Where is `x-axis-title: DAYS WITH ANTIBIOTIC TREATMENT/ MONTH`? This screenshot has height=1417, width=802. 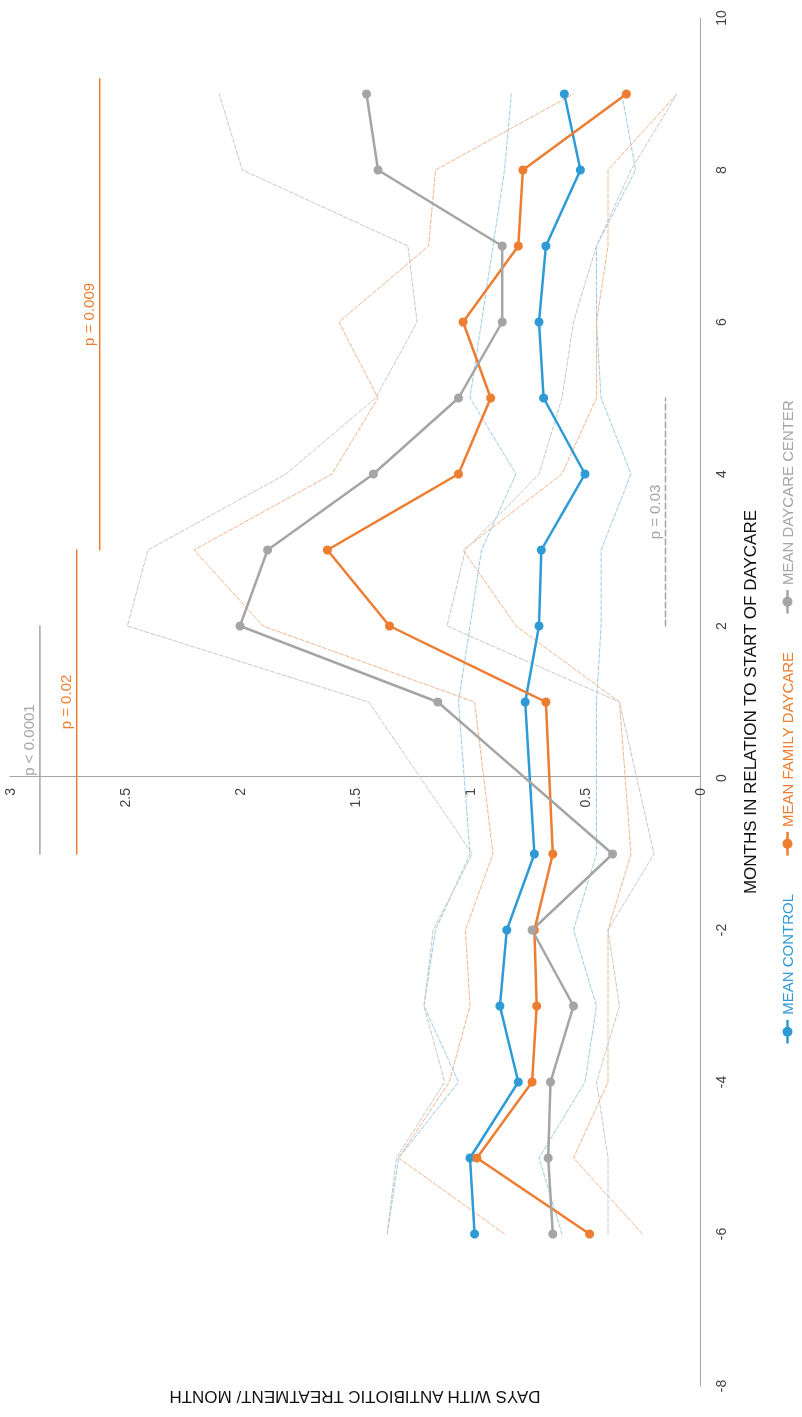
x-axis-title: DAYS WITH ANTIBIOTIC TREATMENT/ MONTH is located at coordinates (355, 1396).